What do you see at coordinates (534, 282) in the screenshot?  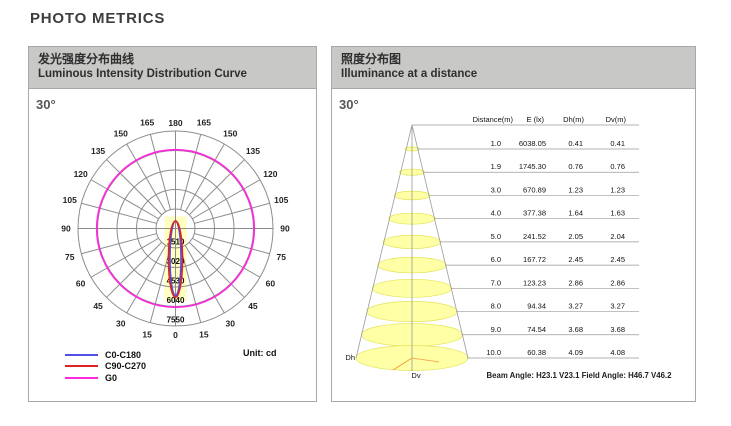 I see `table-cell: 123.23` at bounding box center [534, 282].